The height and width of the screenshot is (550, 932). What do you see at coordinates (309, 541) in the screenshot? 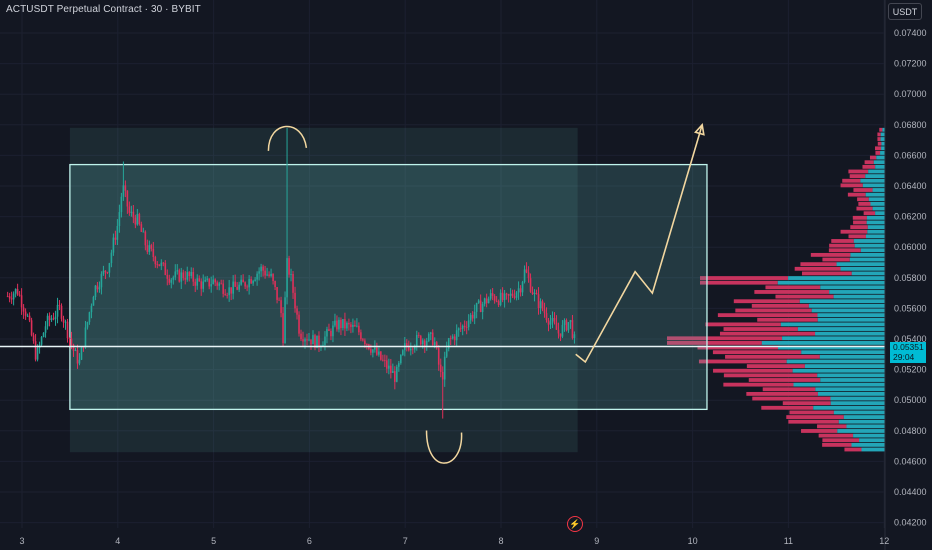
I see `time-tick-label: 6` at bounding box center [309, 541].